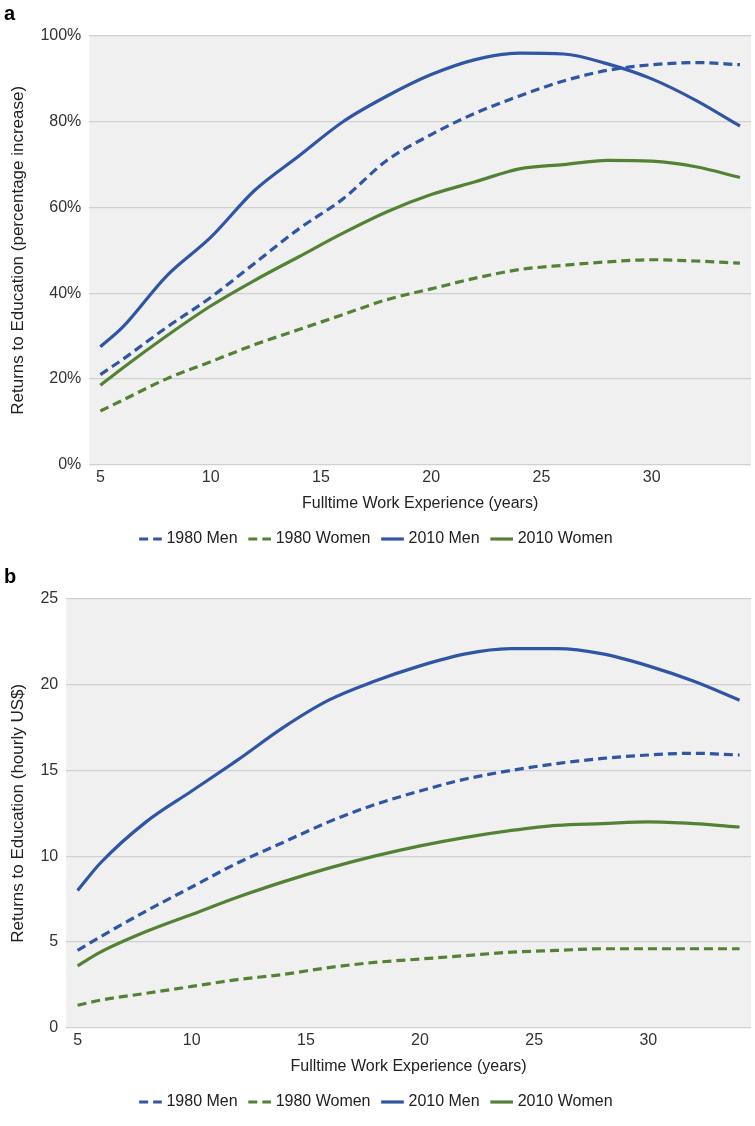  Describe the element at coordinates (65, 378) in the screenshot. I see `y-tick-label: 20%` at that location.